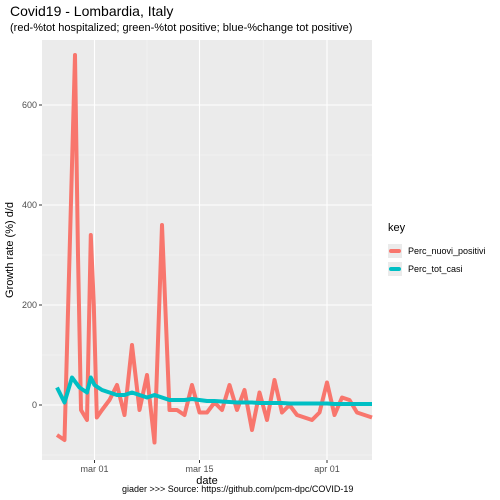 Image resolution: width=500 pixels, height=500 pixels. Describe the element at coordinates (10, 250) in the screenshot. I see `y-axis-label: Growth rate (%) d/d` at that location.